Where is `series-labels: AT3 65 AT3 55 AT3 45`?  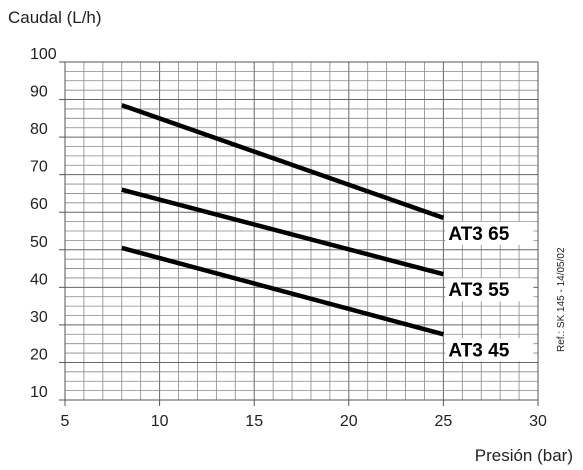
series-labels: AT3 65 AT3 55 AT3 45 is located at coordinates (489, 291).